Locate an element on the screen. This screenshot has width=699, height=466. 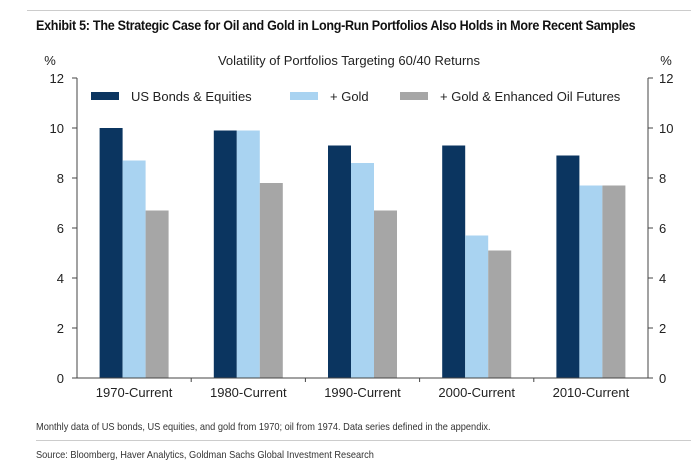
left-tick-label: 6 is located at coordinates (60, 228).